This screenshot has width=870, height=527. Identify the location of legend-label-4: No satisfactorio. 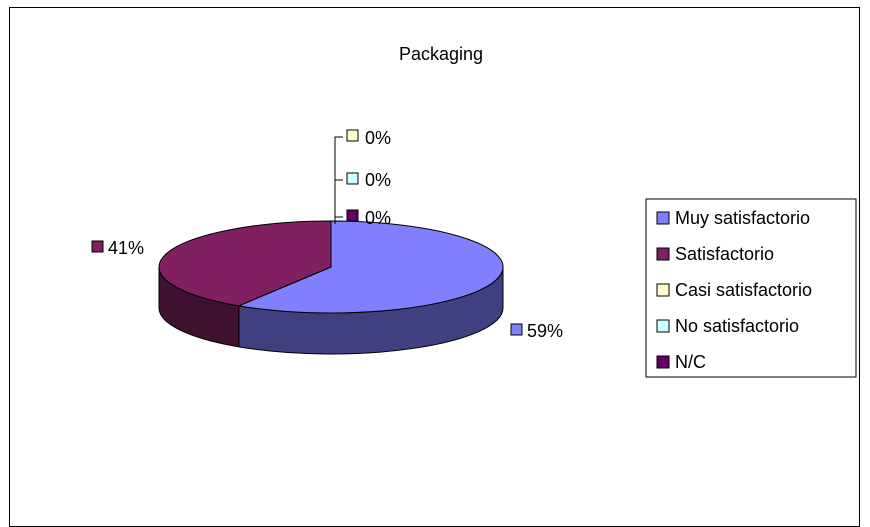
(737, 326).